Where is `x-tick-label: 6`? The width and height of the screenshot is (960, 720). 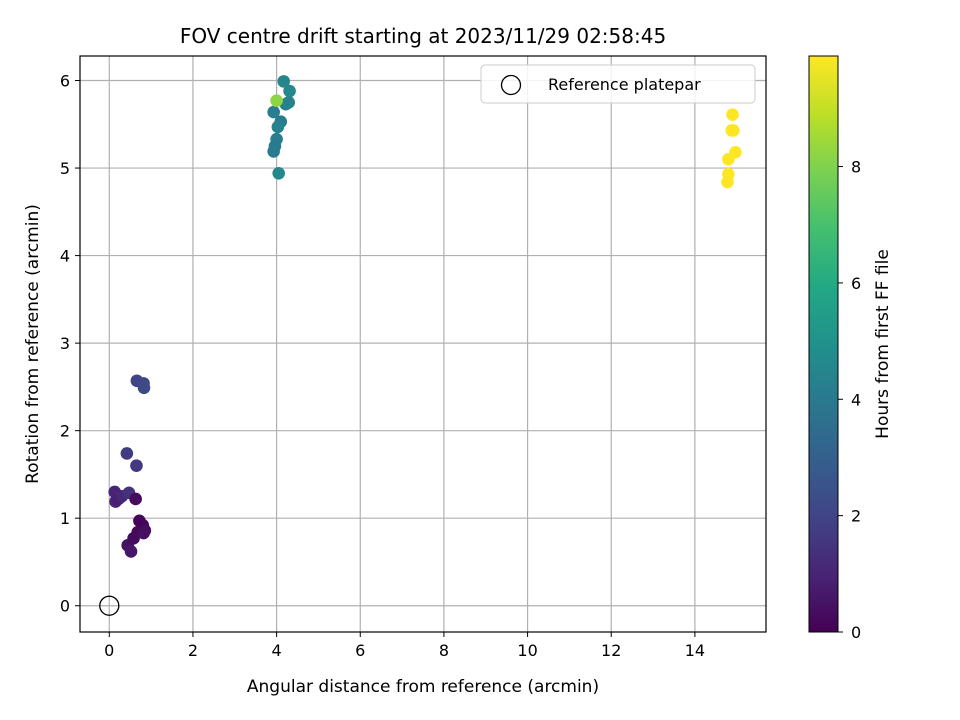
x-tick-label: 6 is located at coordinates (360, 650).